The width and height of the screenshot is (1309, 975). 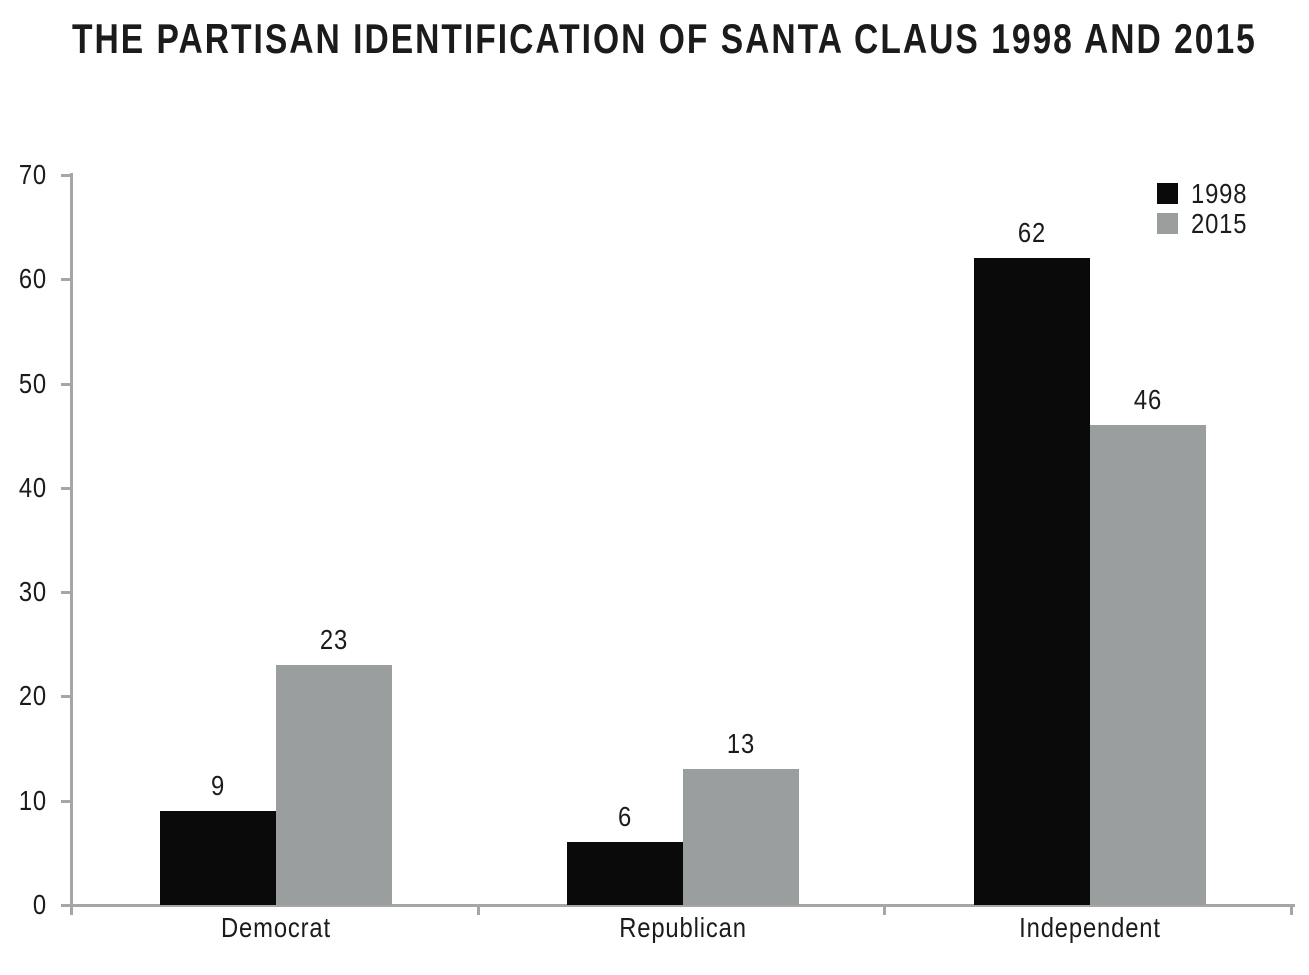 I want to click on legend-swatch-1998-icon, so click(x=1167, y=193).